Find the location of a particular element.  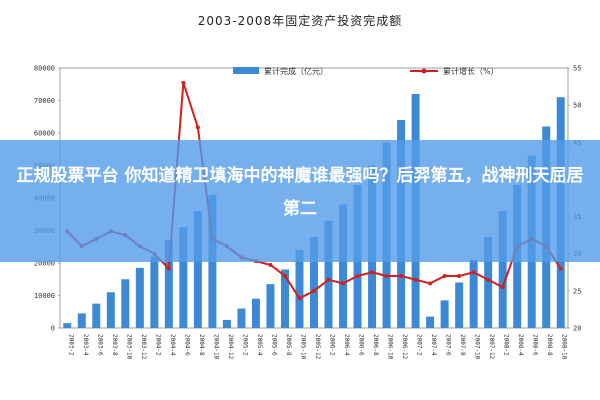

right-tick-label: 20 is located at coordinates (577, 329).